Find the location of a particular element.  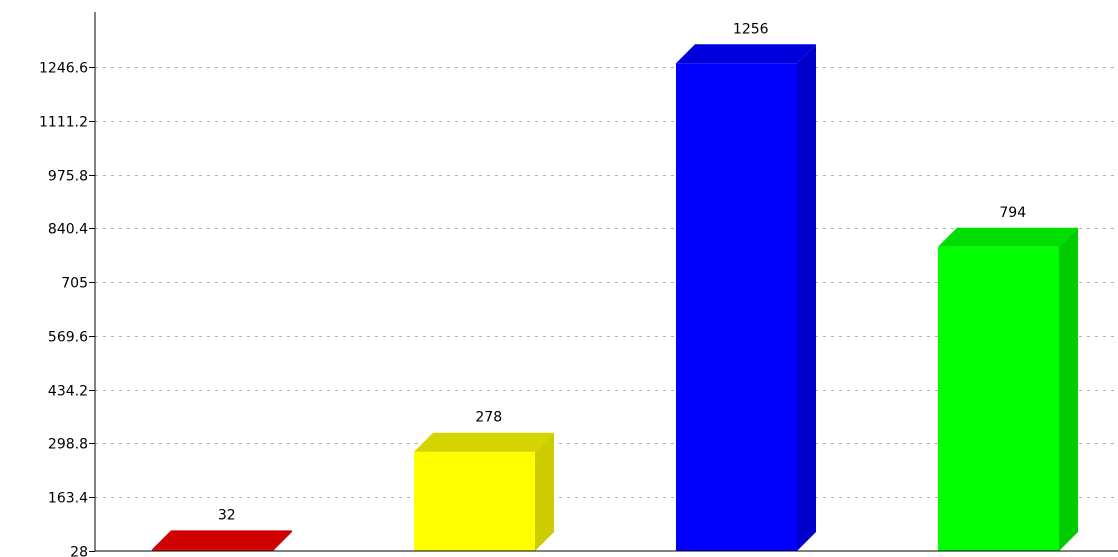

y-tick-label: 298.8 is located at coordinates (68, 445).